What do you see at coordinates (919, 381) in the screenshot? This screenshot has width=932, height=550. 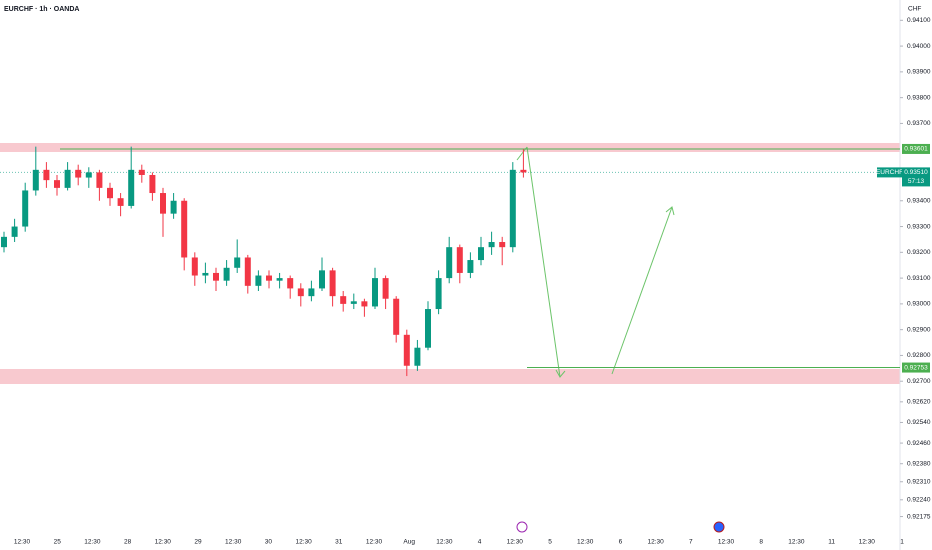 I see `y-tick-label: 0.92700` at bounding box center [919, 381].